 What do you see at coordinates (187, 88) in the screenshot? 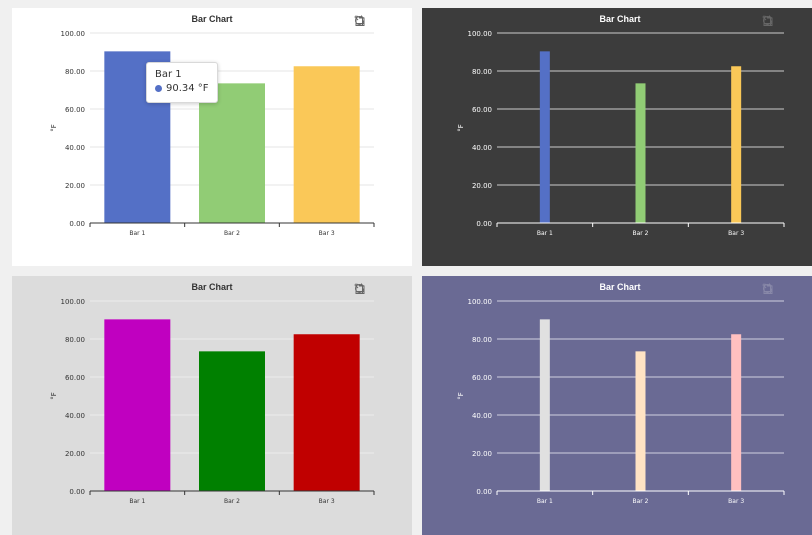
I see `tooltip-value: 90.34 °F` at bounding box center [187, 88].